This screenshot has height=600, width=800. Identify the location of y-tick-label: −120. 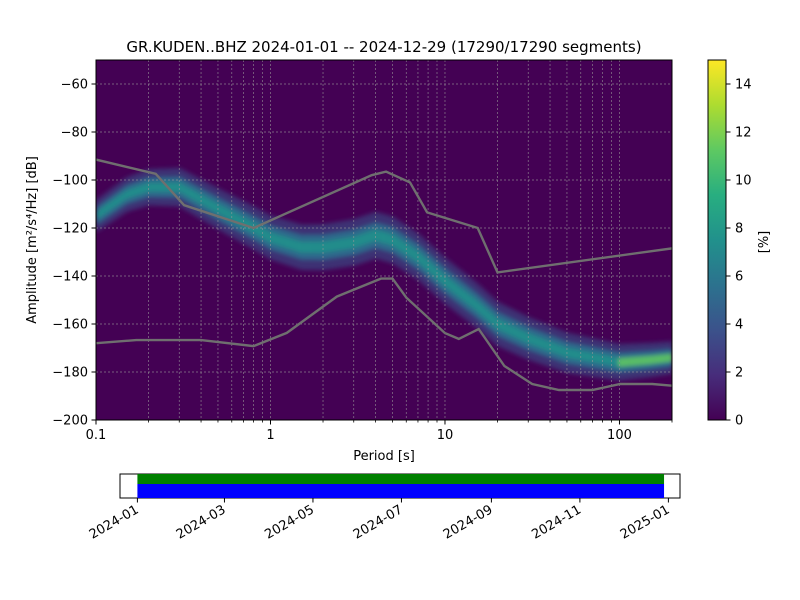
(70, 229).